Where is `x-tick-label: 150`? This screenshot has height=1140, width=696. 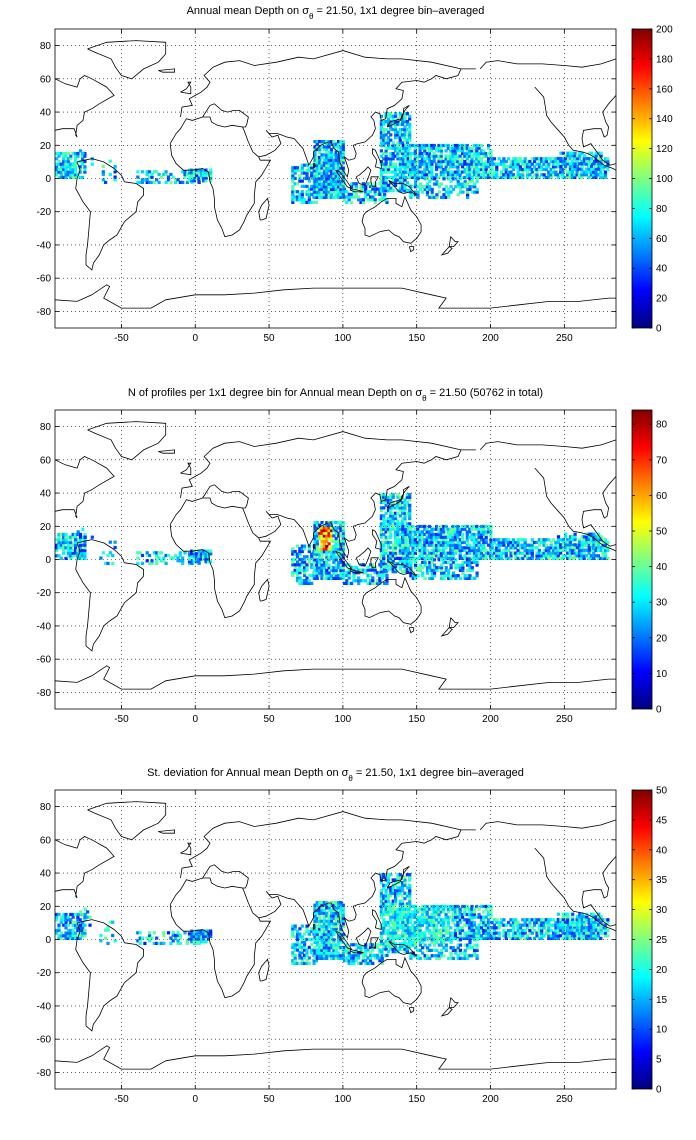
x-tick-label: 150 is located at coordinates (416, 719).